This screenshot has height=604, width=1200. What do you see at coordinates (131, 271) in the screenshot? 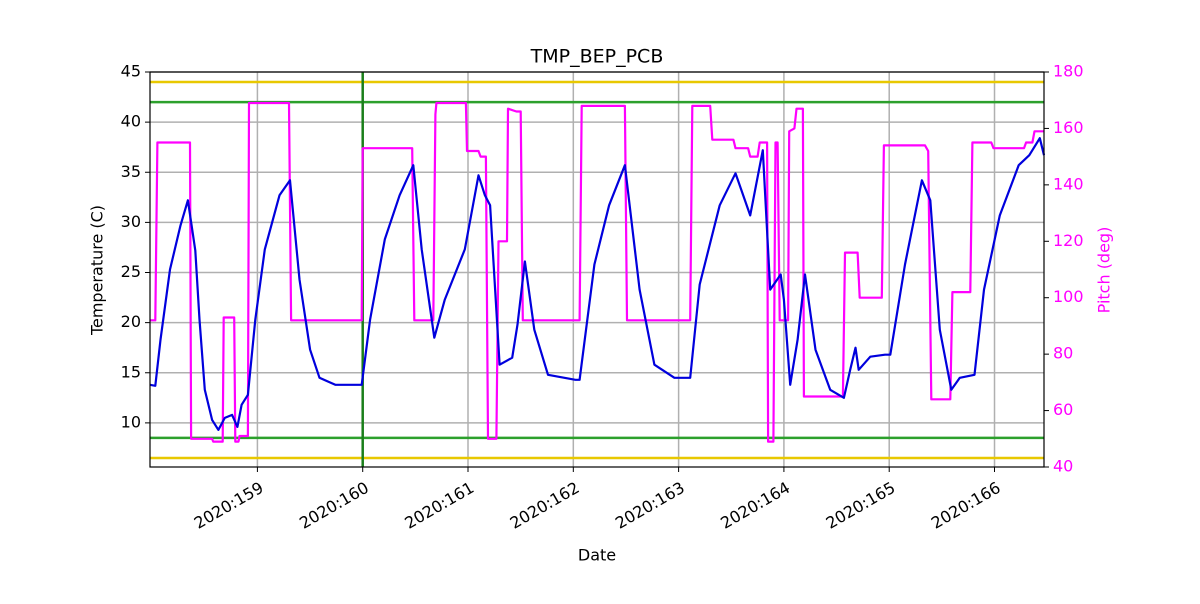
I see `y-tick-label: 25` at bounding box center [131, 271].